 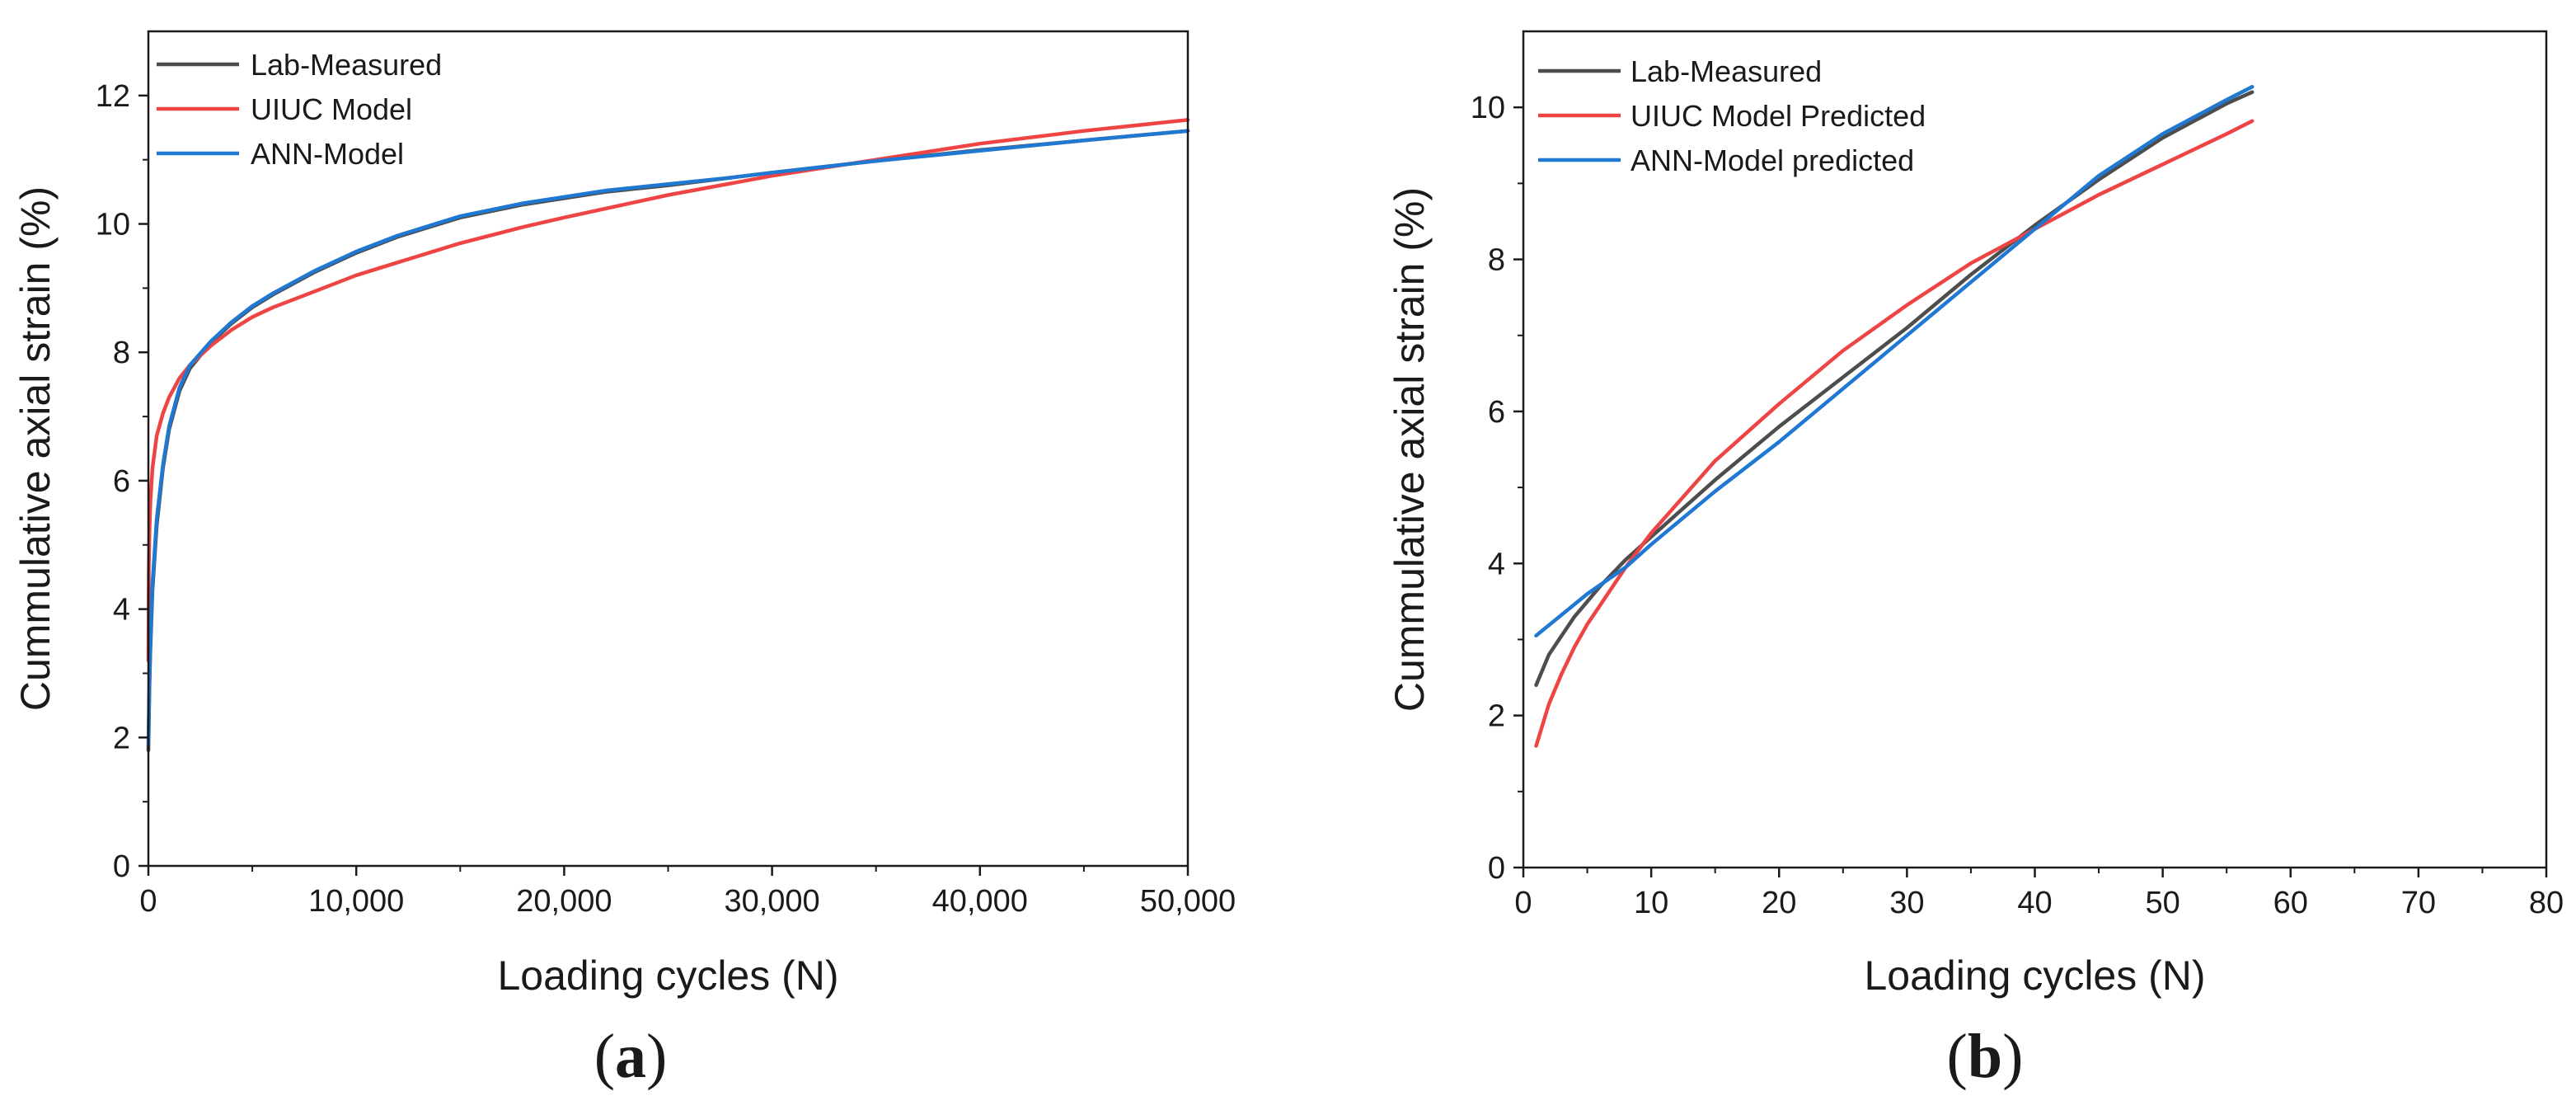 I want to click on y-axis-ticks: 0 2 4 6 8 10 12, so click(x=122, y=481).